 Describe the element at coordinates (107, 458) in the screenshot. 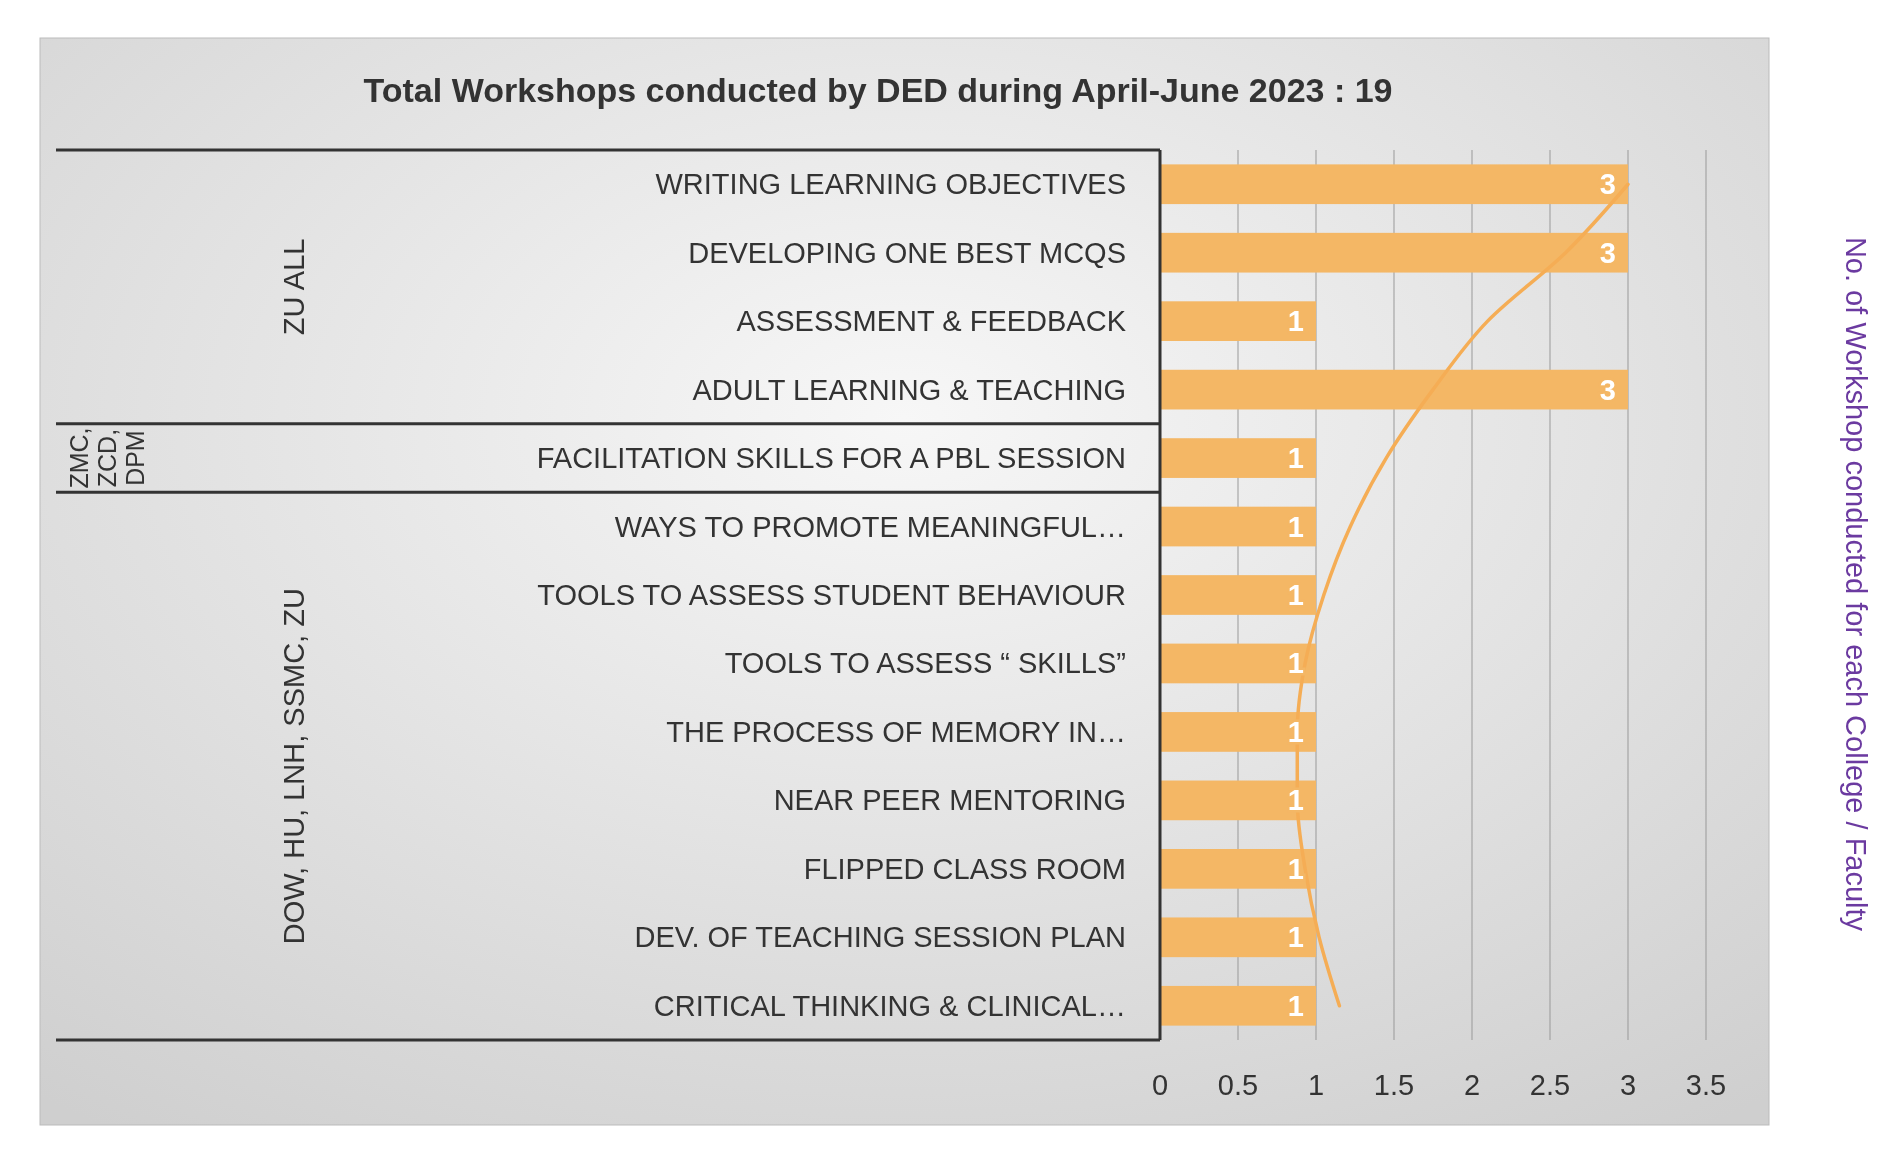

I see `text: ZMC, ZCD, DPM` at that location.